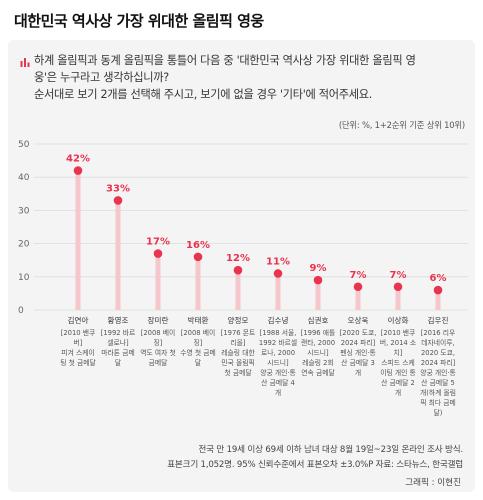  What do you see at coordinates (318, 320) in the screenshot?
I see `x-tick-label: 심권호` at bounding box center [318, 320].